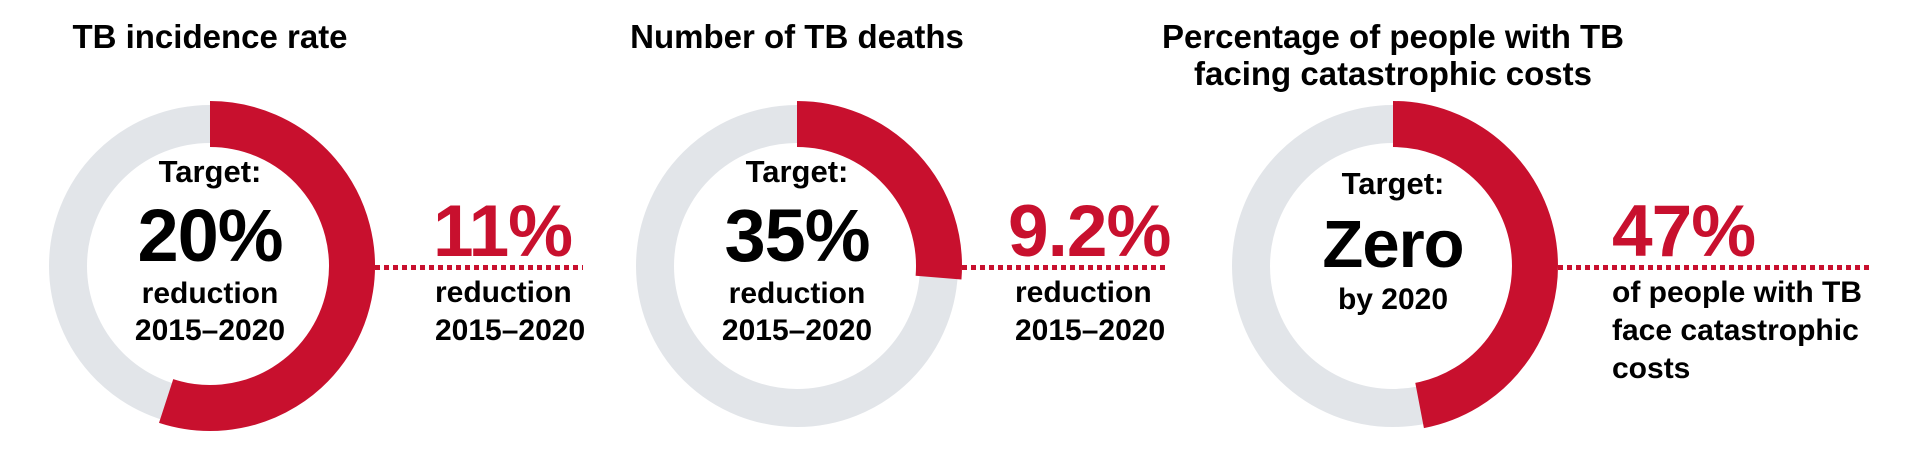 The width and height of the screenshot is (1920, 473). Describe the element at coordinates (797, 235) in the screenshot. I see `target-value: 35%` at that location.